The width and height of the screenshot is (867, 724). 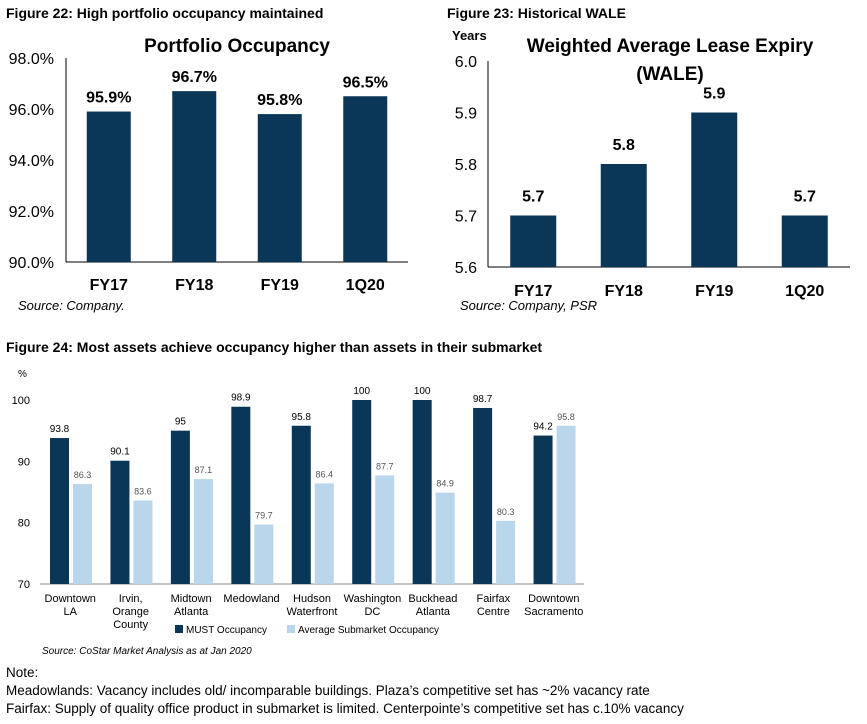 What do you see at coordinates (529, 305) in the screenshot?
I see `figure-23-source: Source: Company, PSR` at bounding box center [529, 305].